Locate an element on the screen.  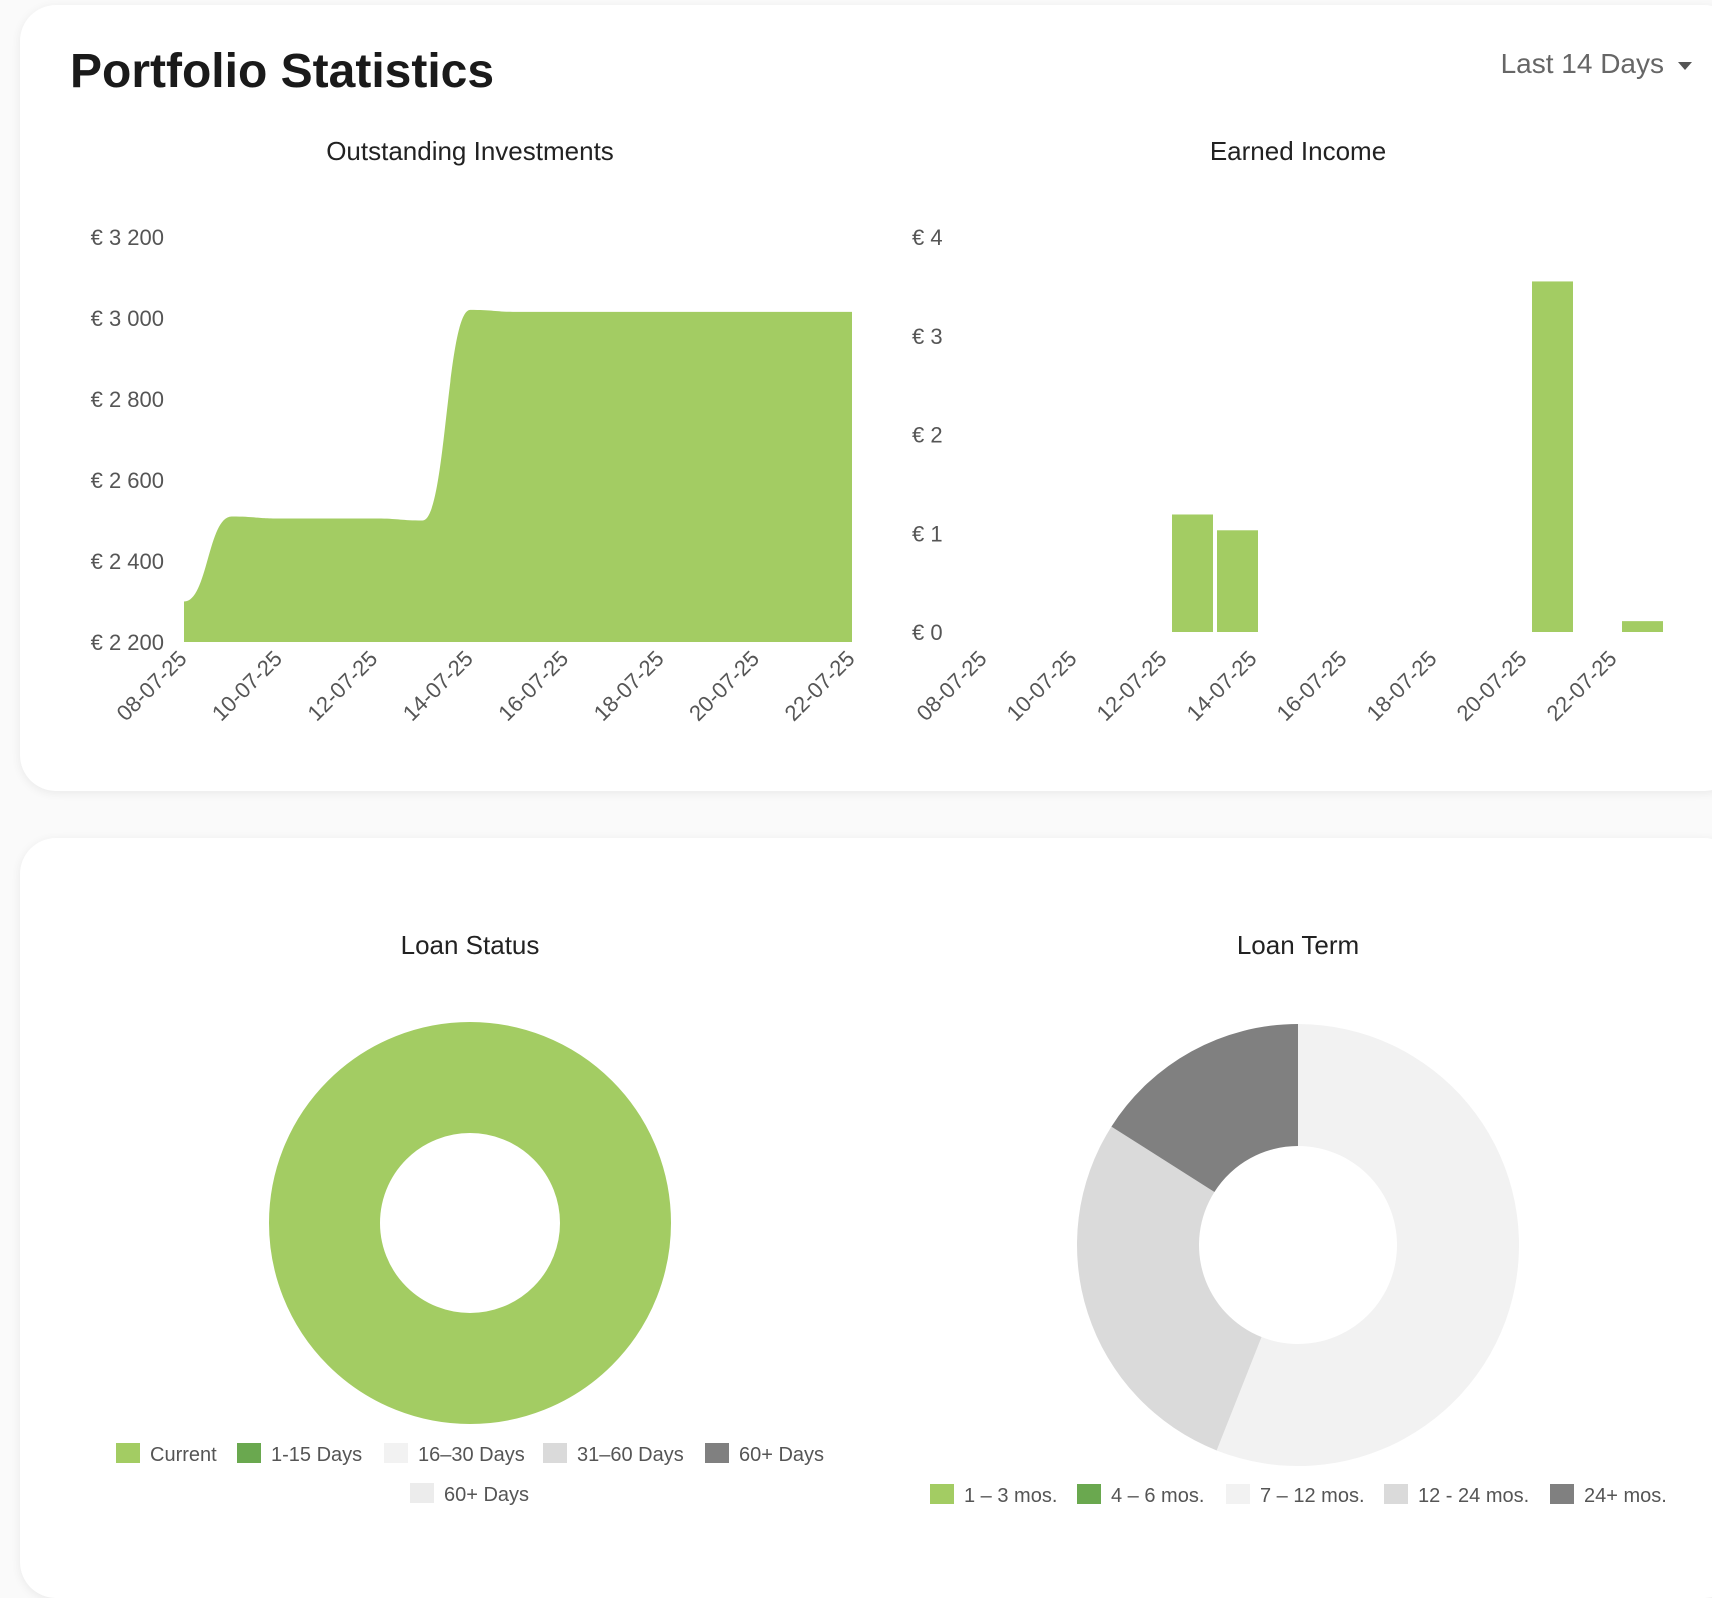
legend-label: 12 - 24 mos. is located at coordinates (1473, 1496).